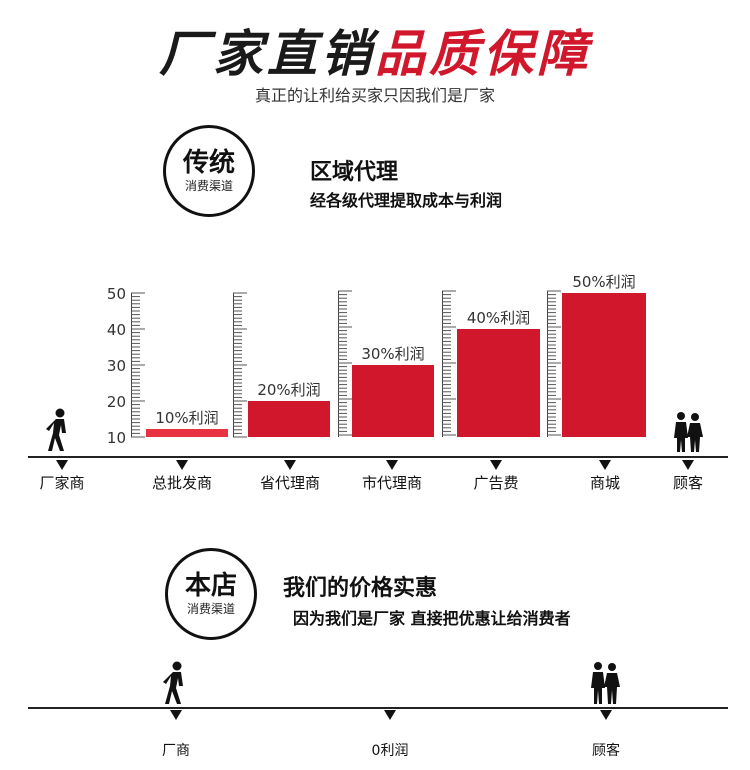  What do you see at coordinates (210, 609) in the screenshot?
I see `store-badge-sub: 消费渠道` at bounding box center [210, 609].